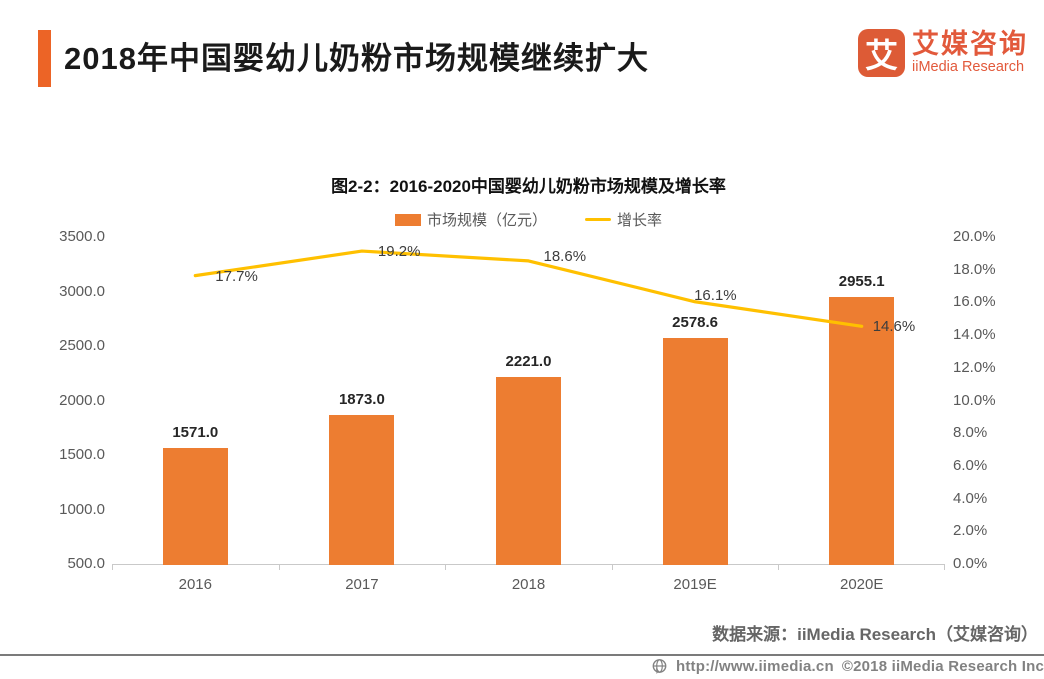 The image size is (1044, 679). Describe the element at coordinates (44, 58) in the screenshot. I see `title-accent-bar` at that location.